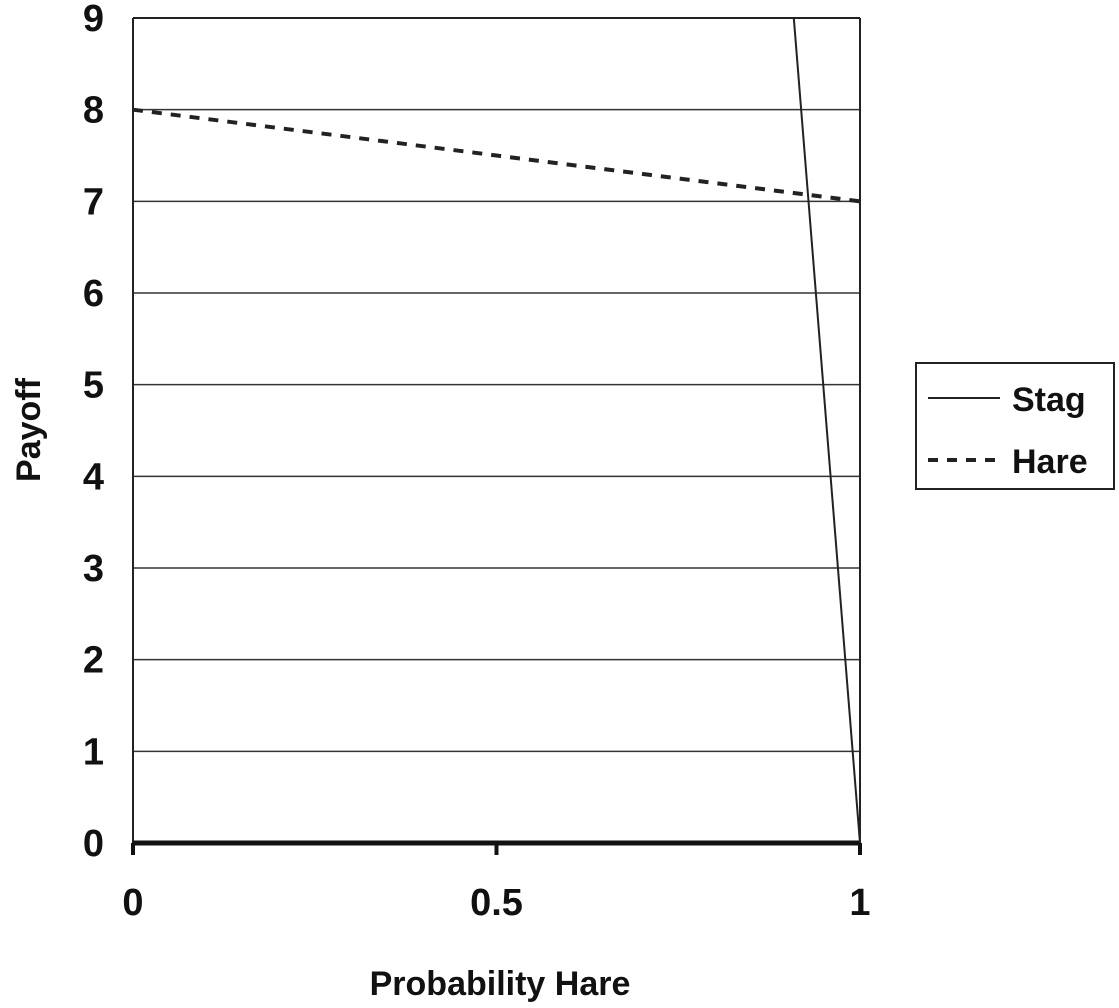 The height and width of the screenshot is (1008, 1119). What do you see at coordinates (93, 432) in the screenshot?
I see `y-axis-tick-labels: 0 1 2 3 4 5 6 7 8 9` at bounding box center [93, 432].